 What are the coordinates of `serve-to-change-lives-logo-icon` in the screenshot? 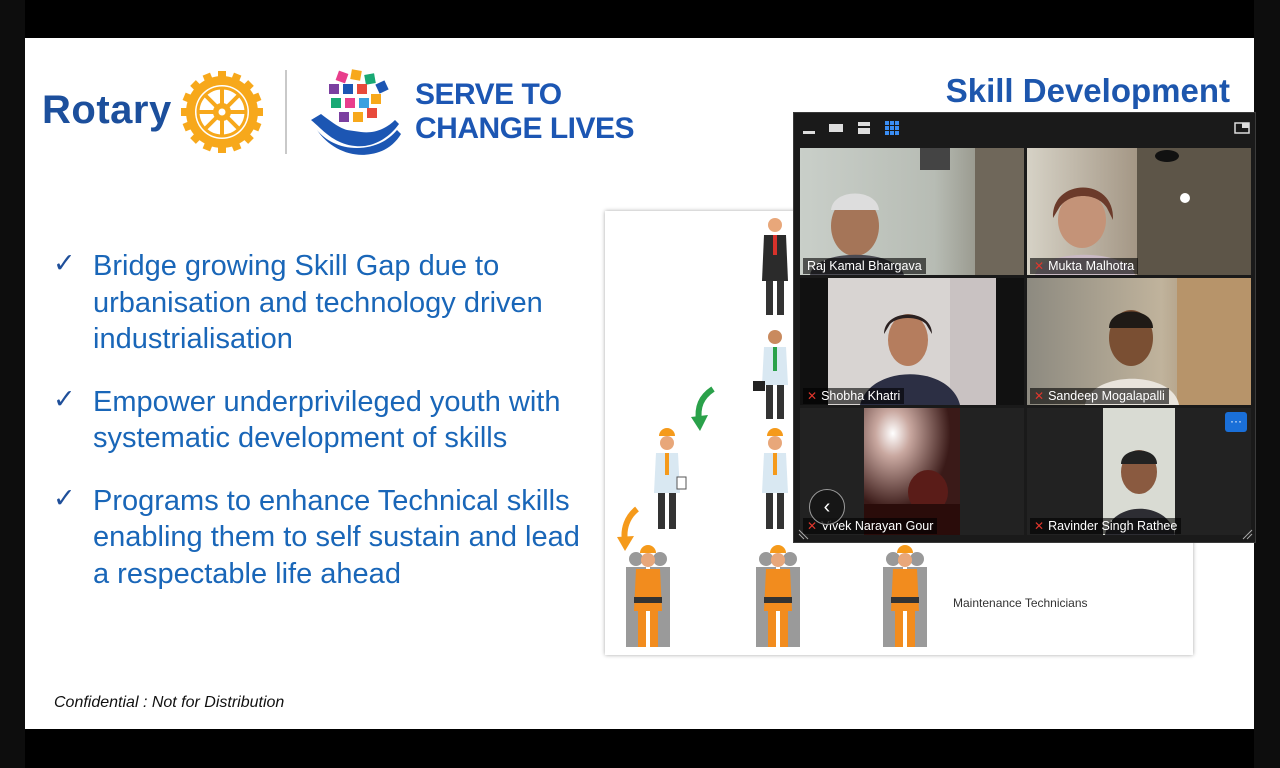 It's located at (356, 112).